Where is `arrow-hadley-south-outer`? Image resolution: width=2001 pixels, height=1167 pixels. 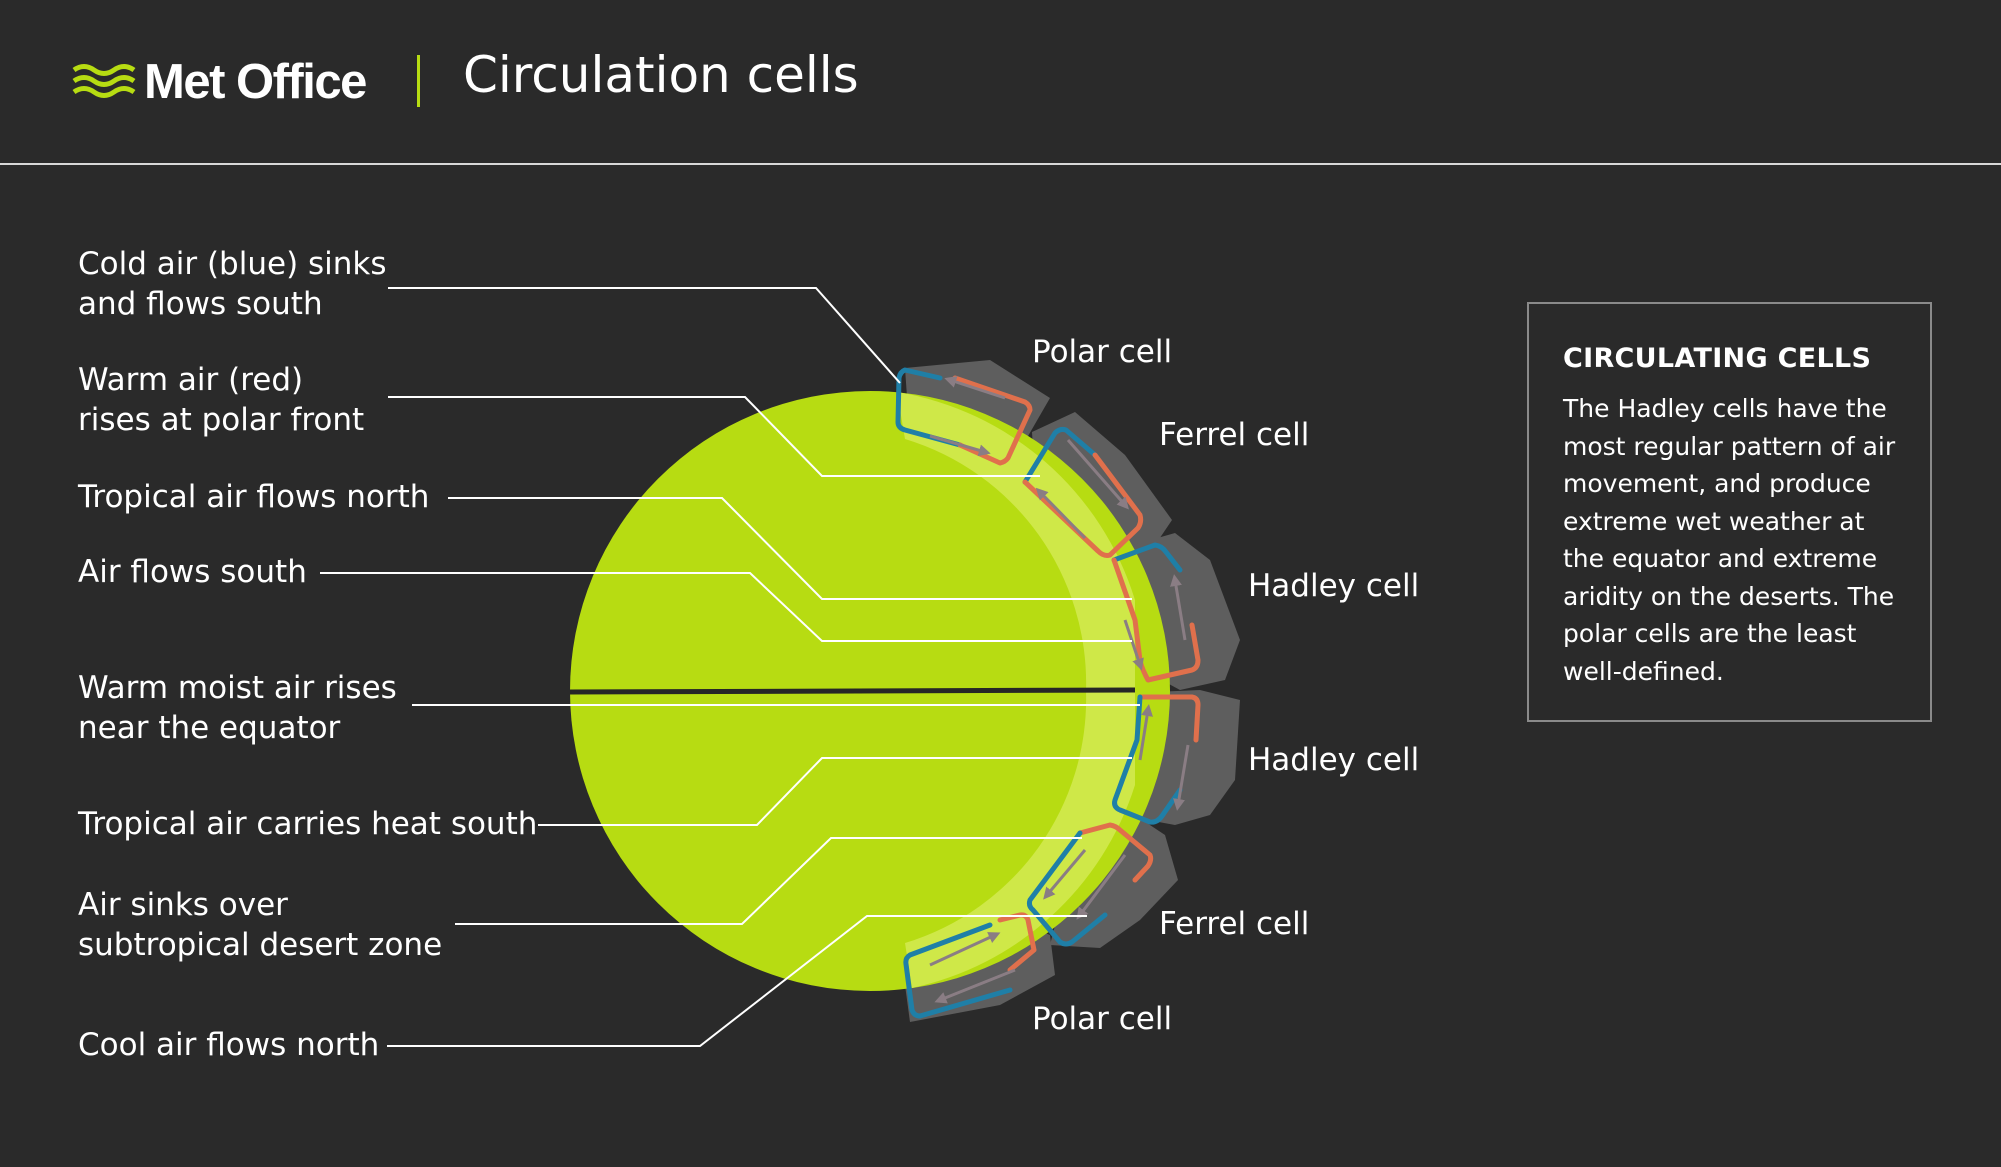
arrow-hadley-south-outer is located at coordinates (1181, 777).